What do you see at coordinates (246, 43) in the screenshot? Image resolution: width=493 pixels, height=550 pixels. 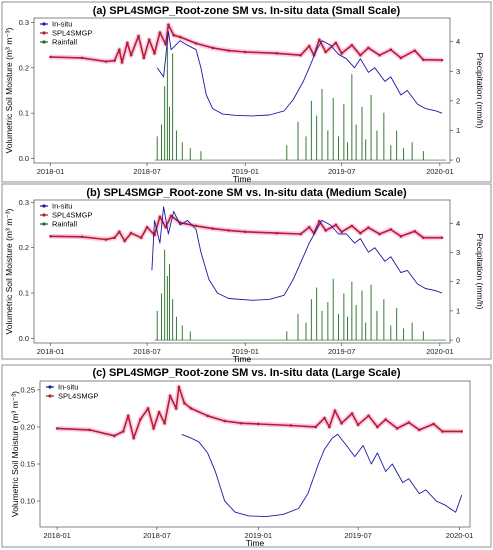 I see `spl4smgp-line` at bounding box center [246, 43].